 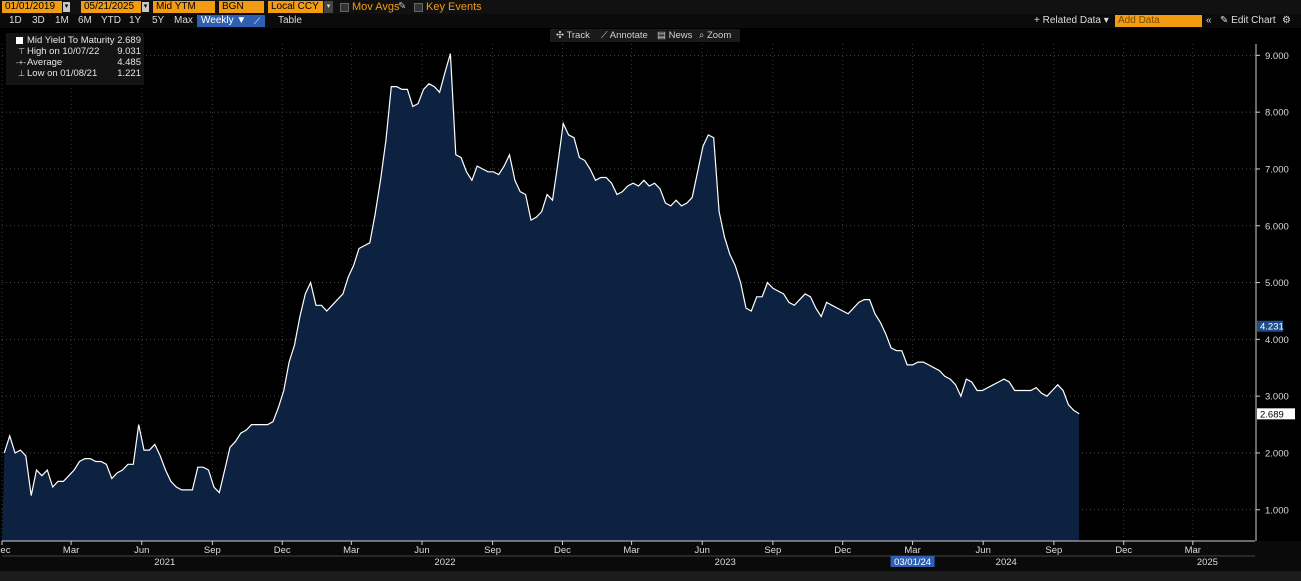 What do you see at coordinates (376, 7) in the screenshot?
I see `mov-avgs-label: Mov Avgs` at bounding box center [376, 7].